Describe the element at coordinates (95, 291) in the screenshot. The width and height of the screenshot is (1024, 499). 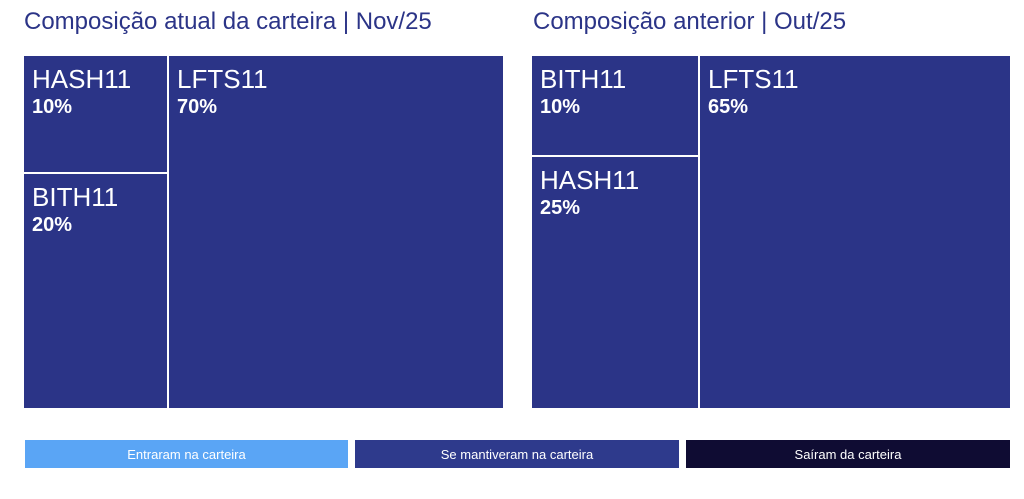
I see `tile-bith11-current: BITH11 20%` at that location.